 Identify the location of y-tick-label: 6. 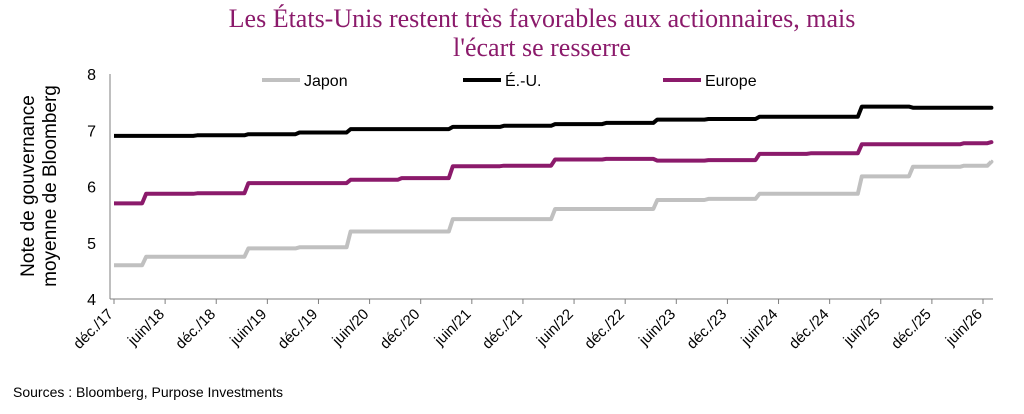
(91, 188).